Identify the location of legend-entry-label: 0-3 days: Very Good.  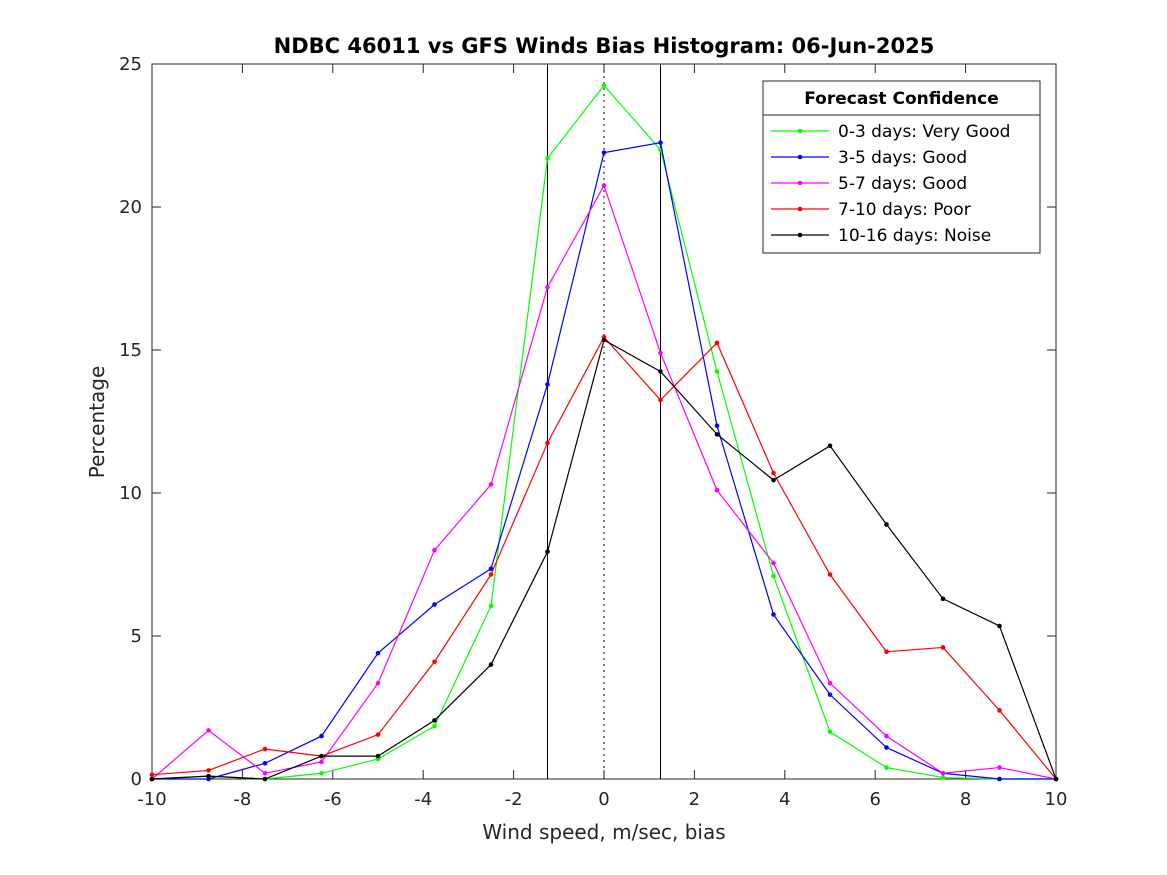
(924, 132).